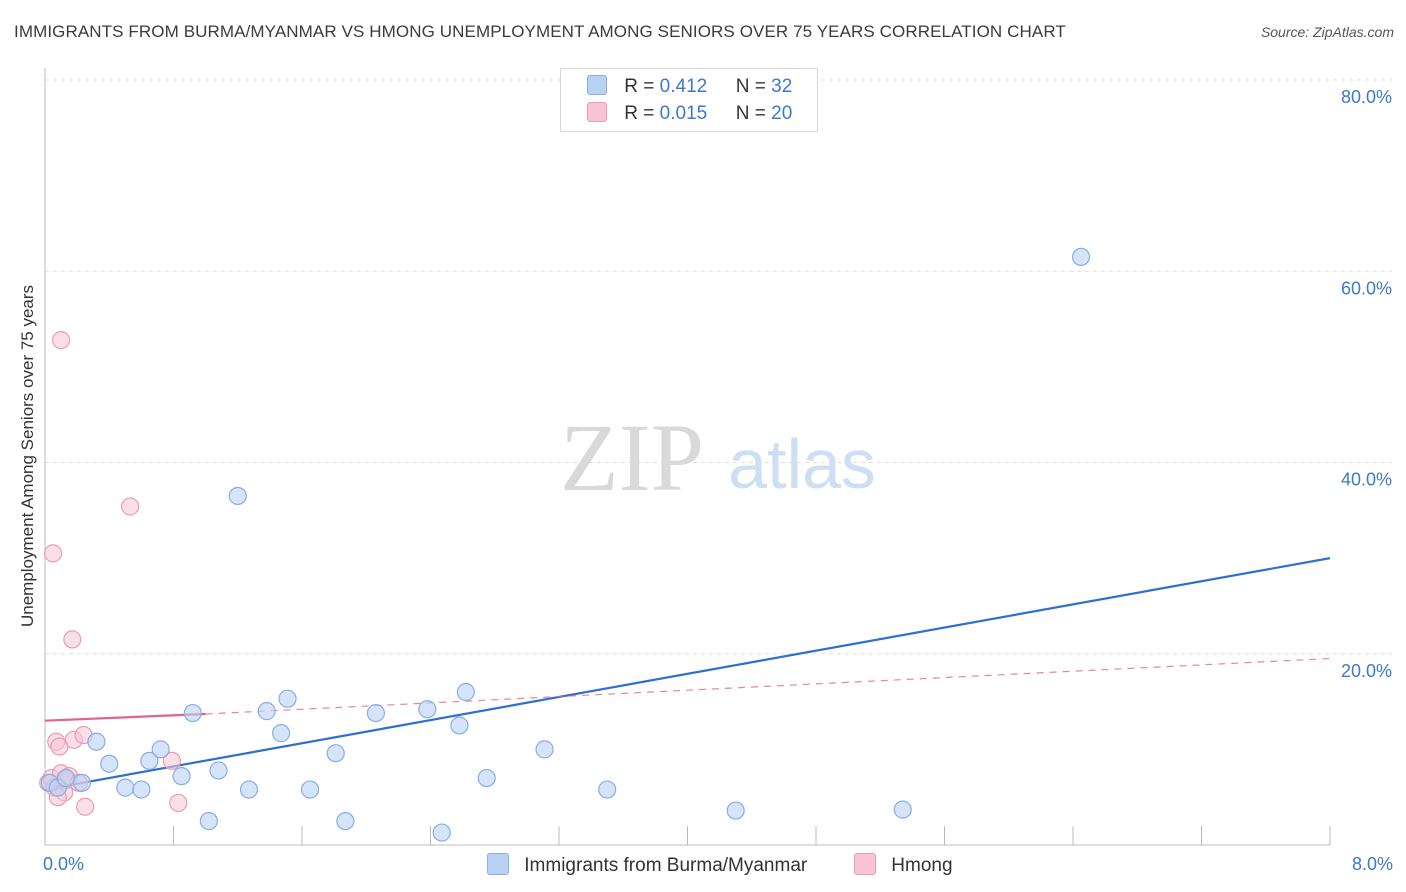 The image size is (1406, 892). Describe the element at coordinates (802, 464) in the screenshot. I see `watermark-atlas: atlas` at that location.